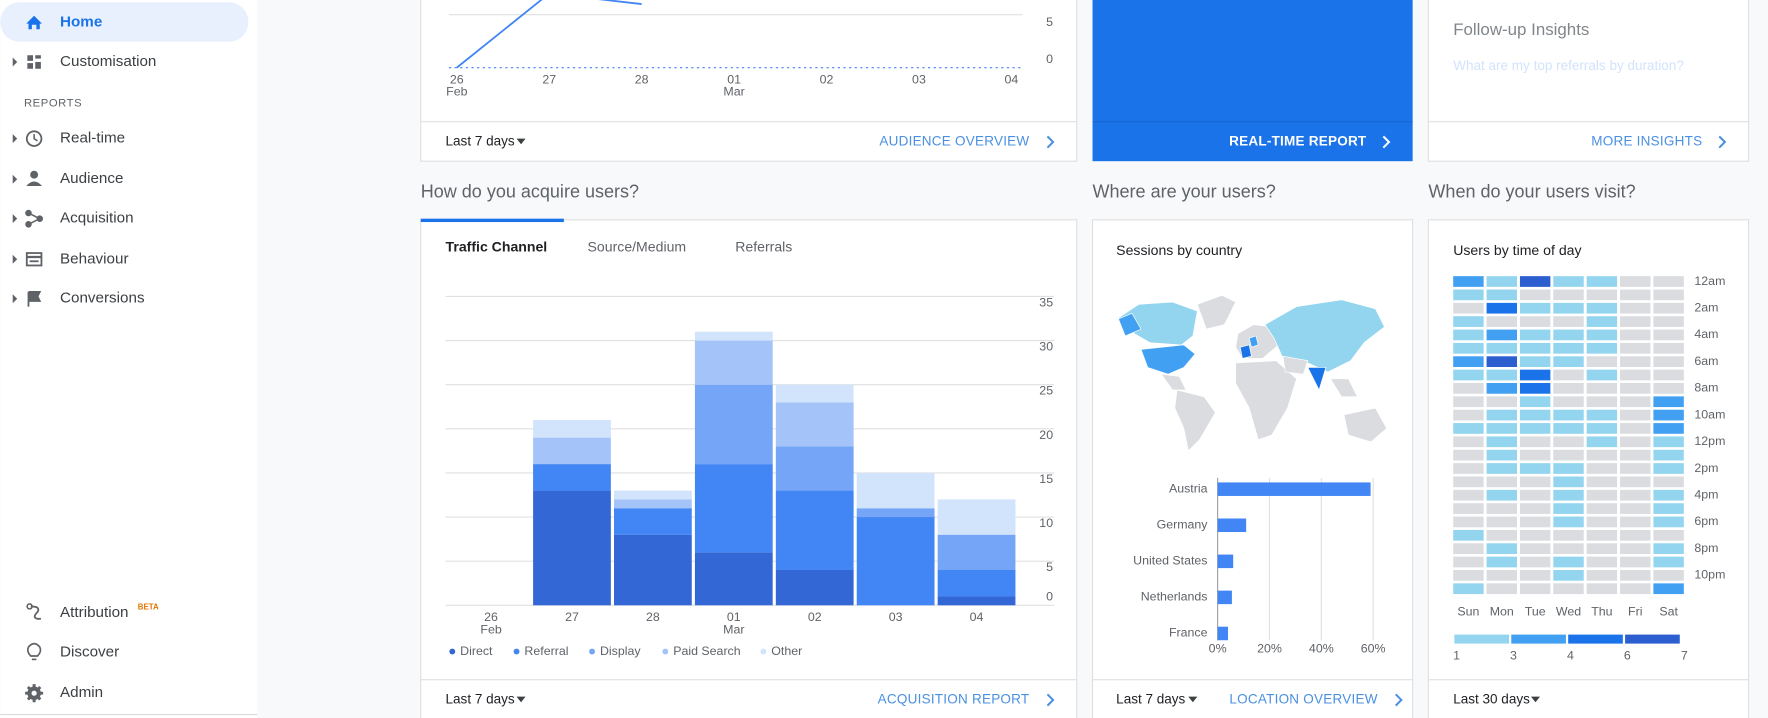 This screenshot has height=718, width=1768. What do you see at coordinates (491, 617) in the screenshot?
I see `x-tick-label: 26` at bounding box center [491, 617].